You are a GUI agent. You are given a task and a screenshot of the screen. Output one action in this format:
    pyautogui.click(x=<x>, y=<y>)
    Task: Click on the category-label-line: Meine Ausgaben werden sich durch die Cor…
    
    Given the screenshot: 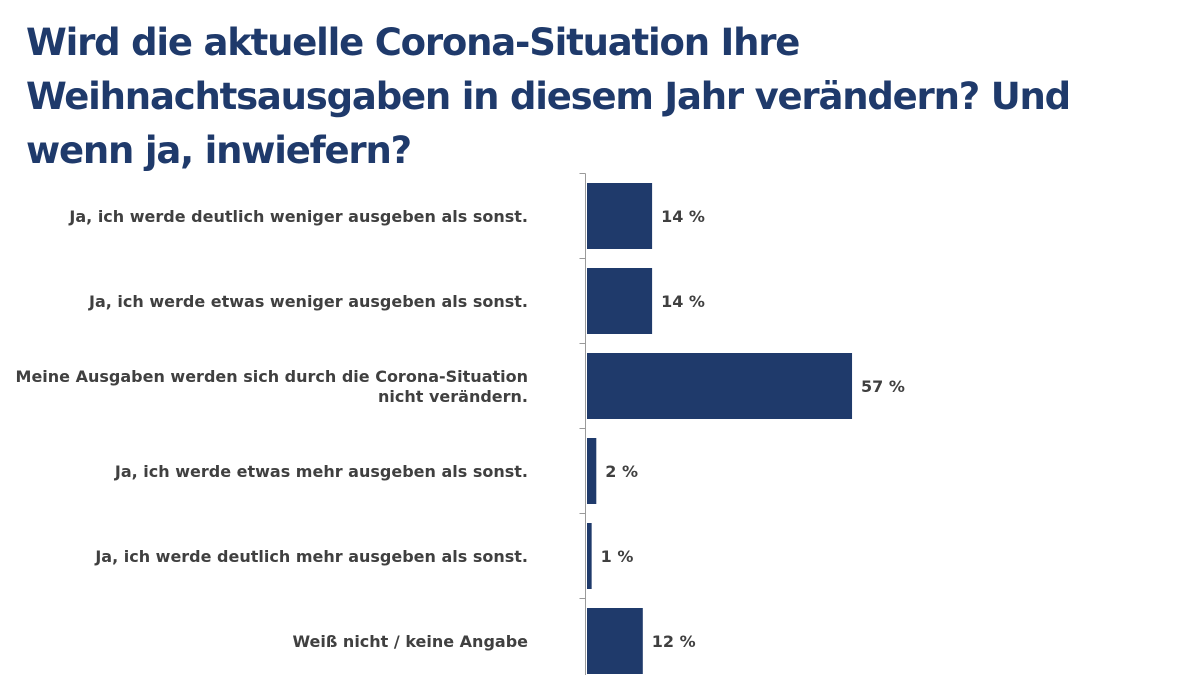 What is the action you would take?
    pyautogui.click(x=272, y=376)
    